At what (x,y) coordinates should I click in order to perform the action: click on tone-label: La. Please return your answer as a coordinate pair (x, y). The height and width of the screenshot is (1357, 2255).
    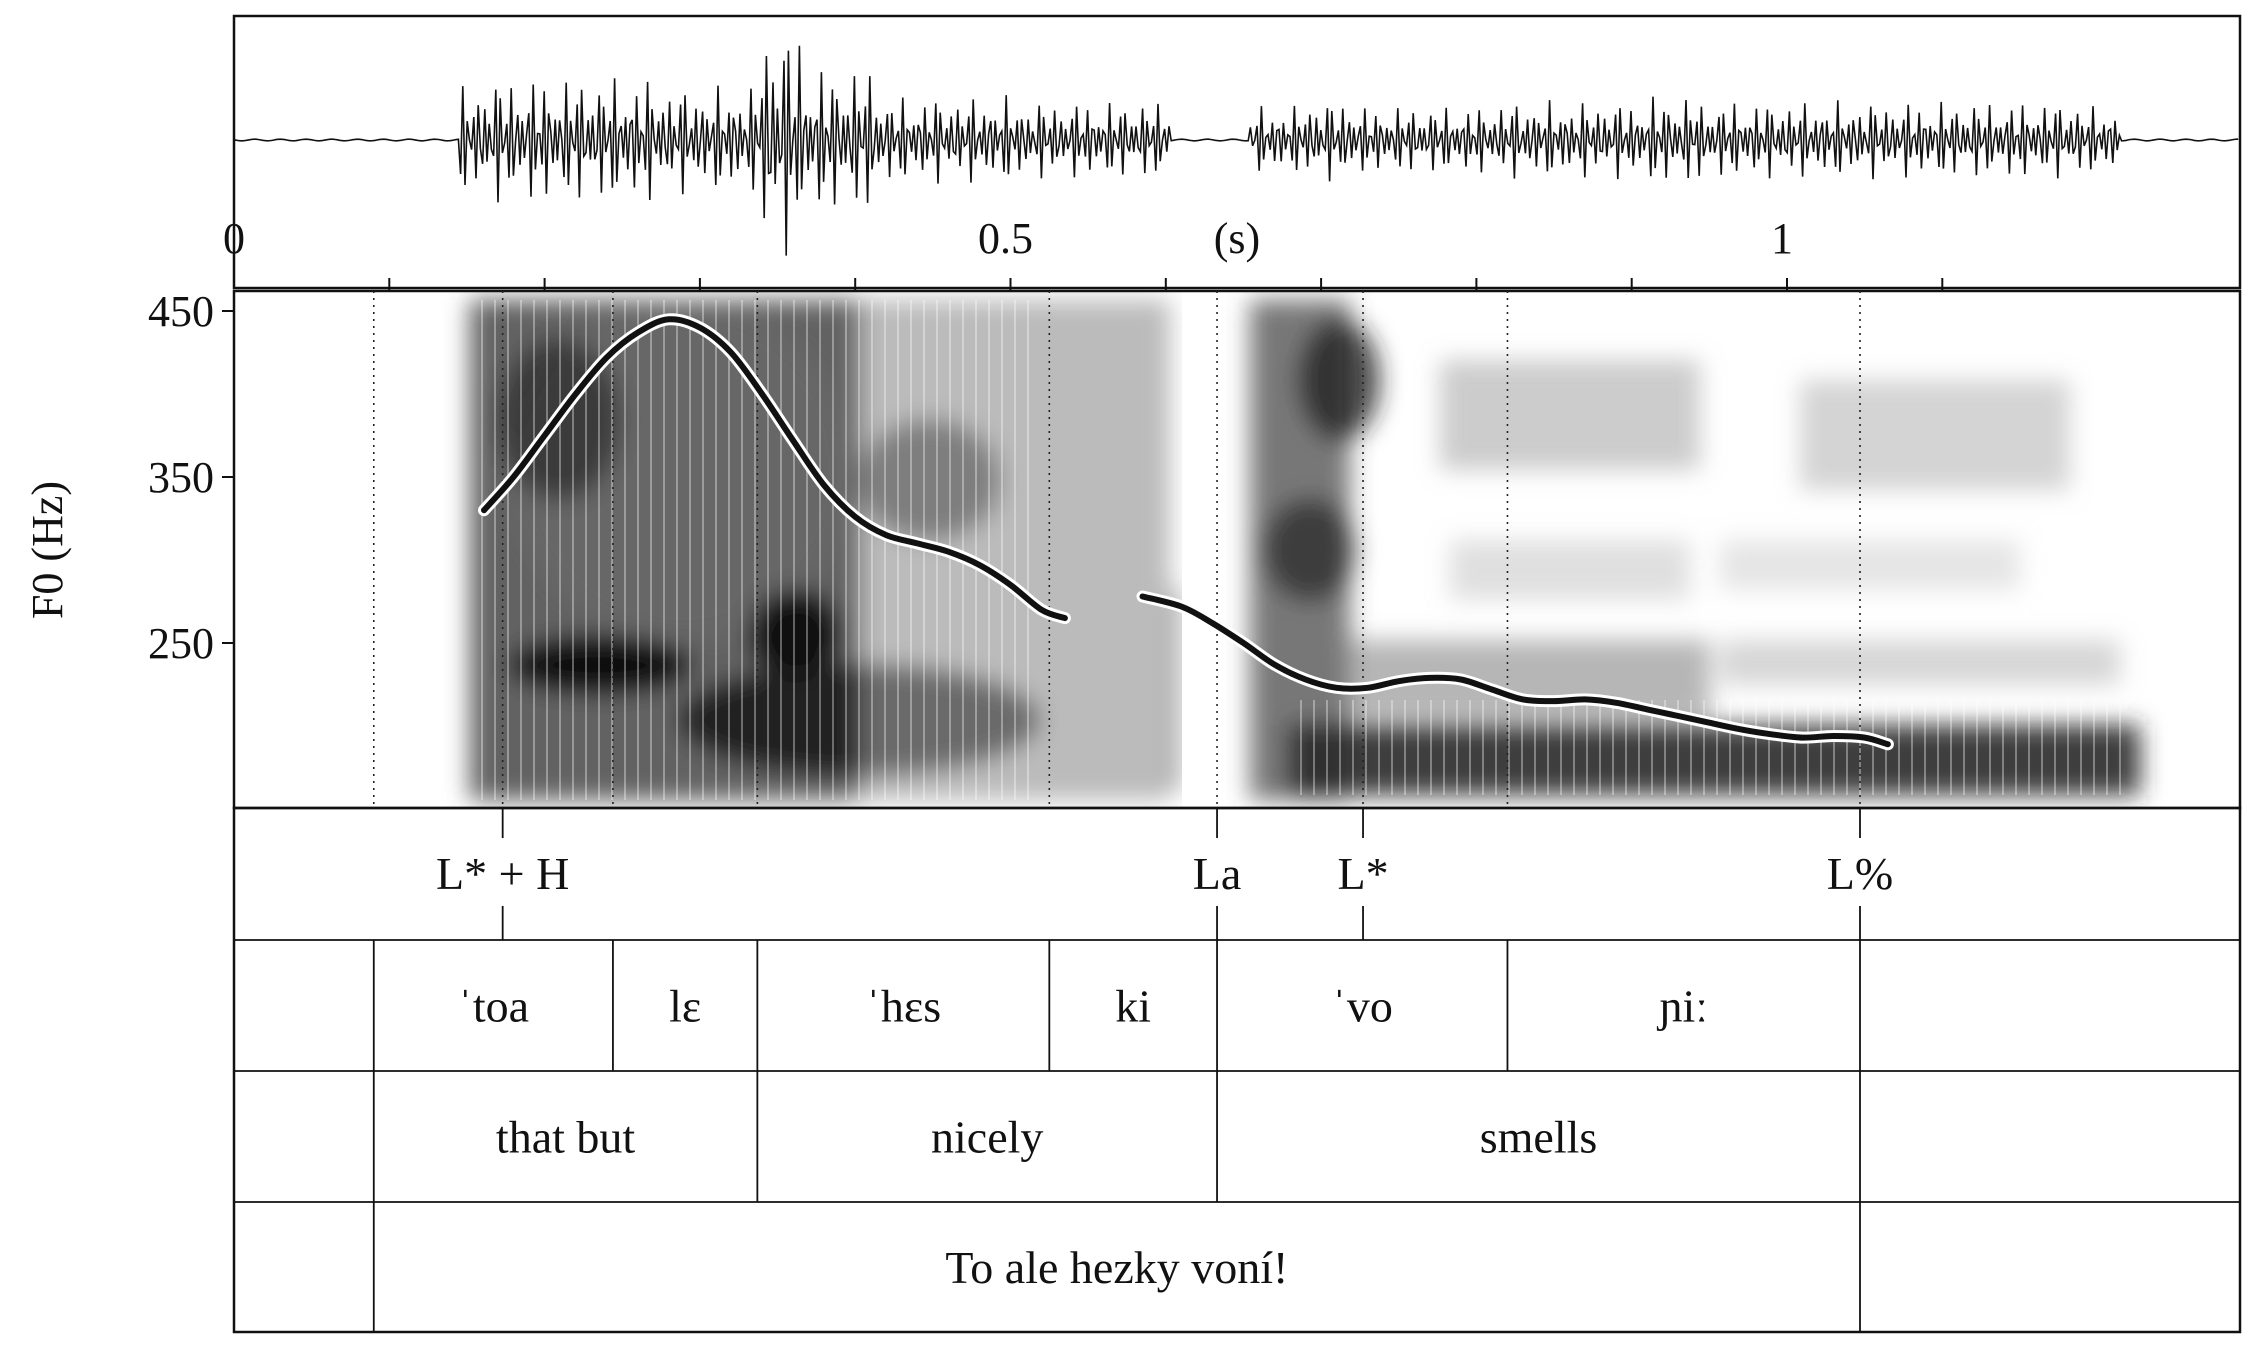
    Looking at the image, I should click on (1217, 873).